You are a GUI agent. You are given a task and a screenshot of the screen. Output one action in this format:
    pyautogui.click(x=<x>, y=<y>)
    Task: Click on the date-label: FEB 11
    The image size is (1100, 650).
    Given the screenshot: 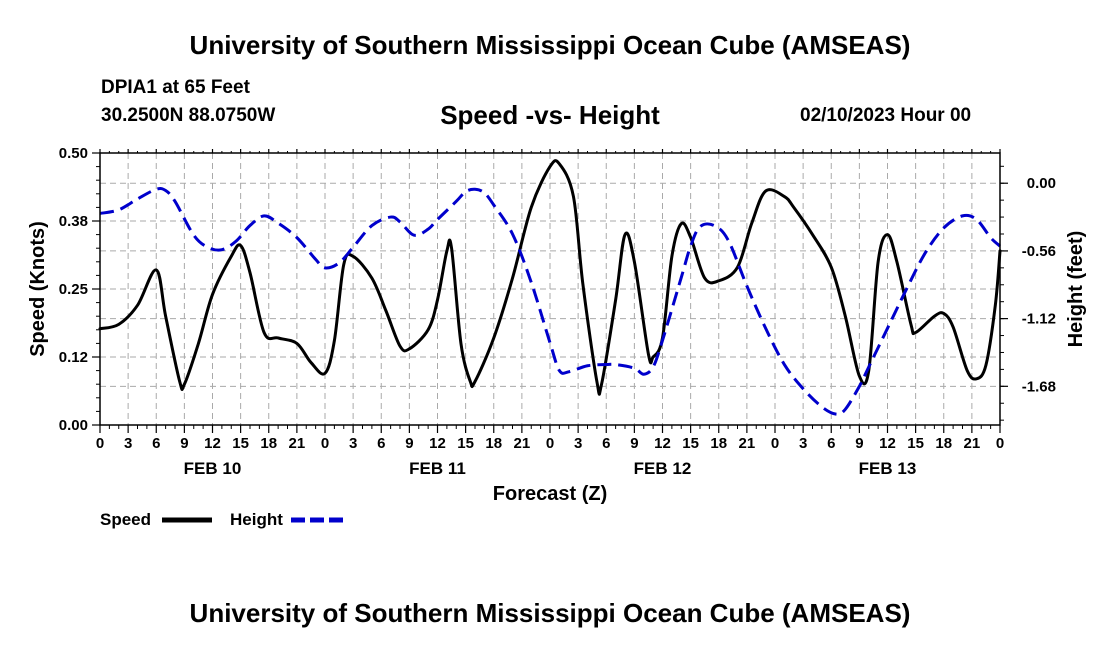 What is the action you would take?
    pyautogui.click(x=437, y=468)
    